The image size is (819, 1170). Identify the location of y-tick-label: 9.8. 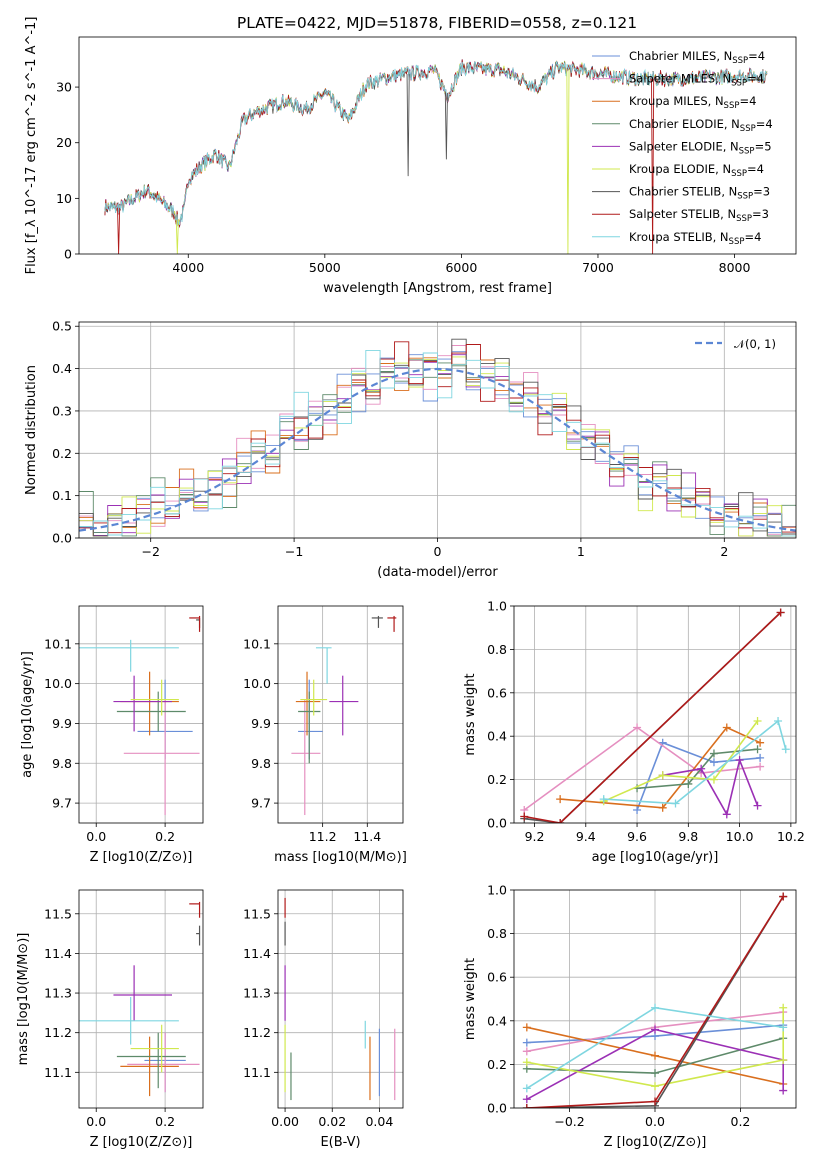
(62, 763).